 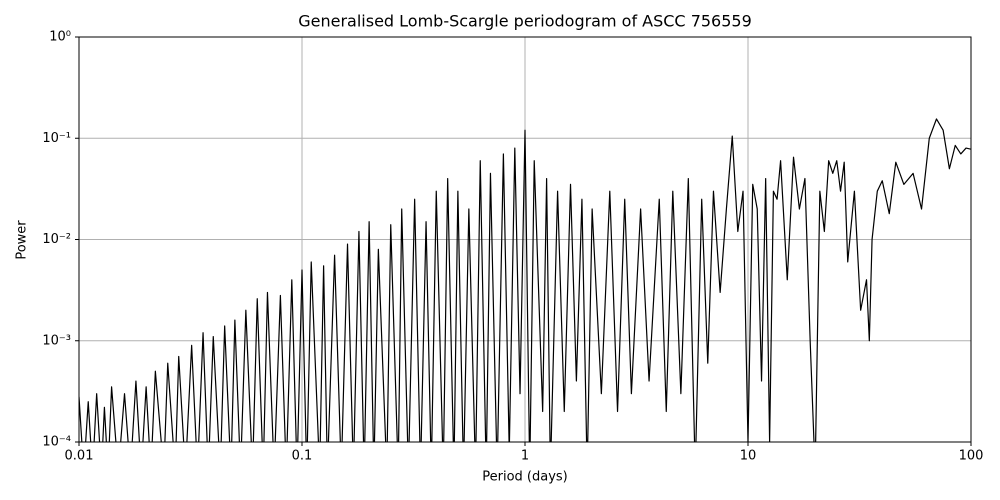 What do you see at coordinates (56, 239) in the screenshot?
I see `y-tick-label: 10⁻²` at bounding box center [56, 239].